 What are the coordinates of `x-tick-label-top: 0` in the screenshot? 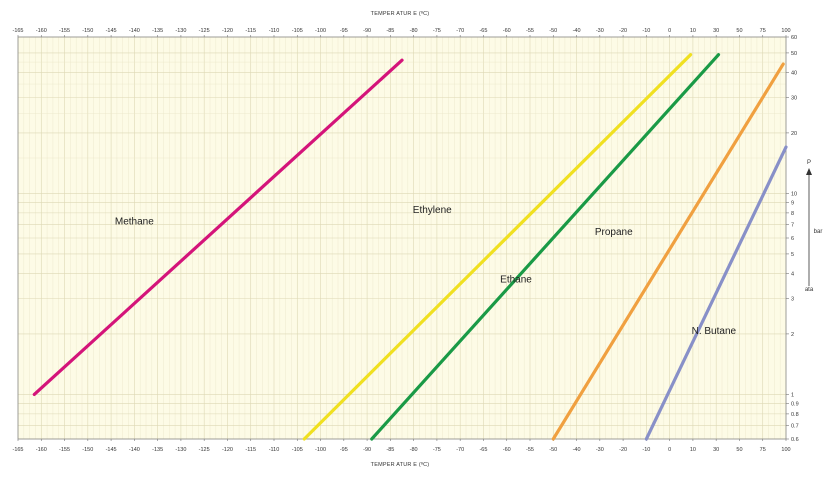 It's located at (669, 31).